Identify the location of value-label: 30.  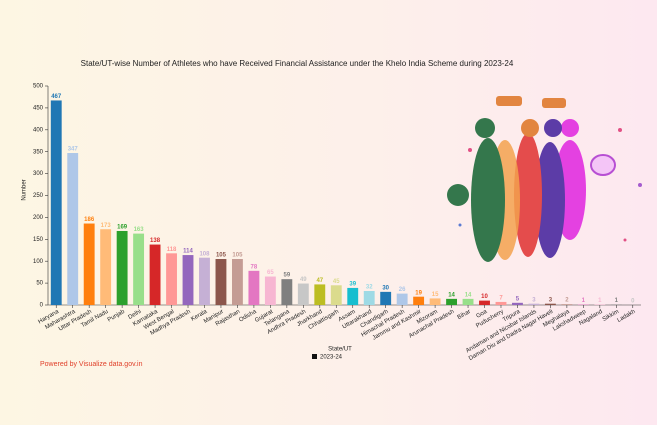
(385, 288).